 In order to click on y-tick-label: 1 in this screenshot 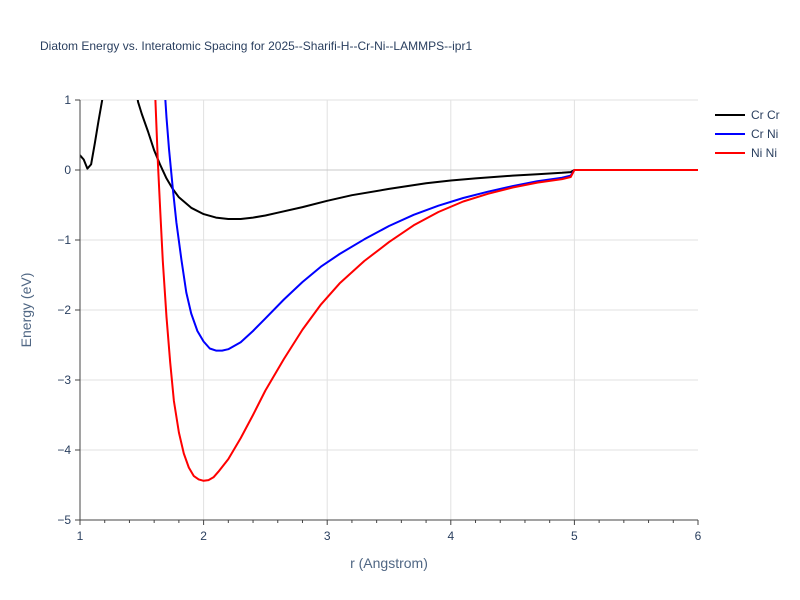, I will do `click(67, 100)`.